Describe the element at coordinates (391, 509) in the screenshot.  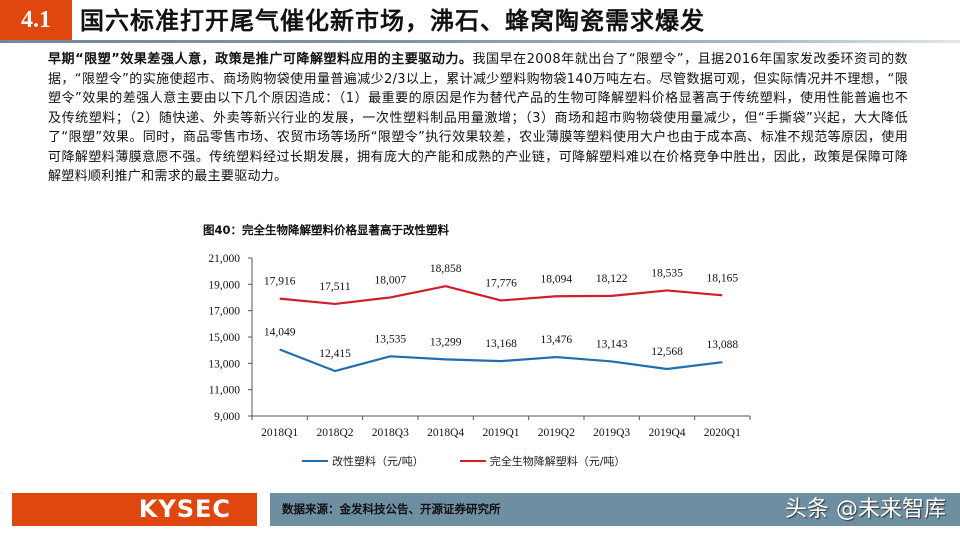
I see `data-source: 数据来源：金发科技公告、开源证券研究所` at that location.